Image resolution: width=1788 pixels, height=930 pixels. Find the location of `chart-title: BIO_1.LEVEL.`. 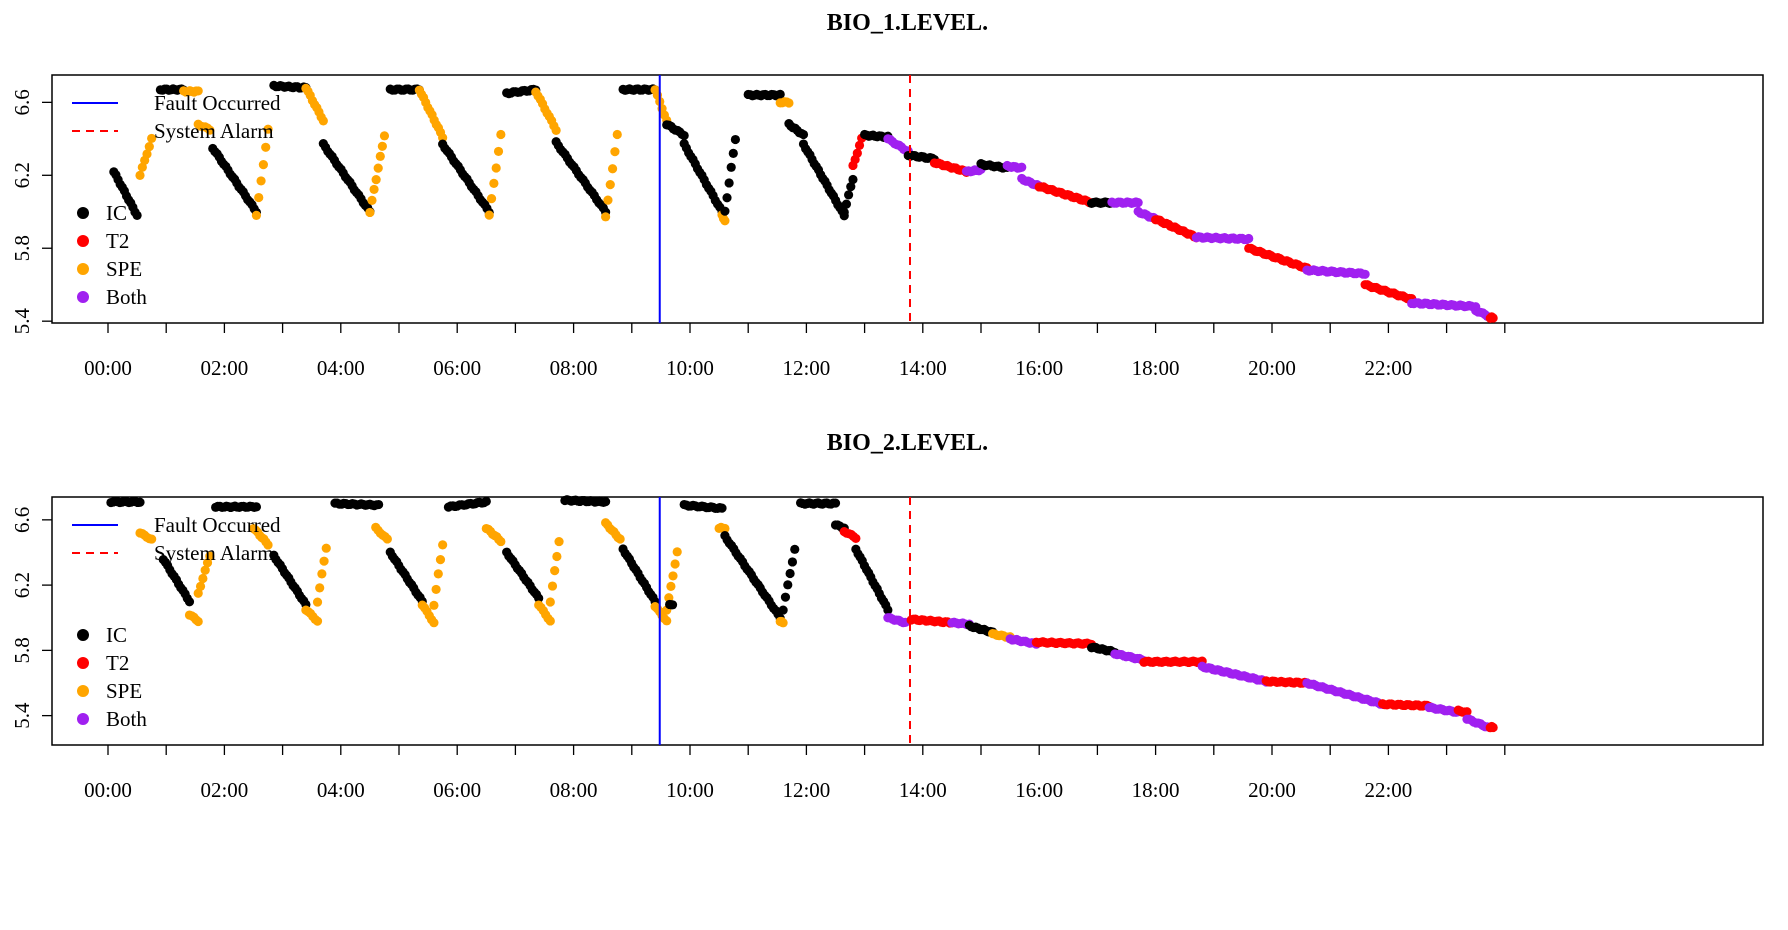

chart-title: BIO_1.LEVEL. is located at coordinates (907, 23).